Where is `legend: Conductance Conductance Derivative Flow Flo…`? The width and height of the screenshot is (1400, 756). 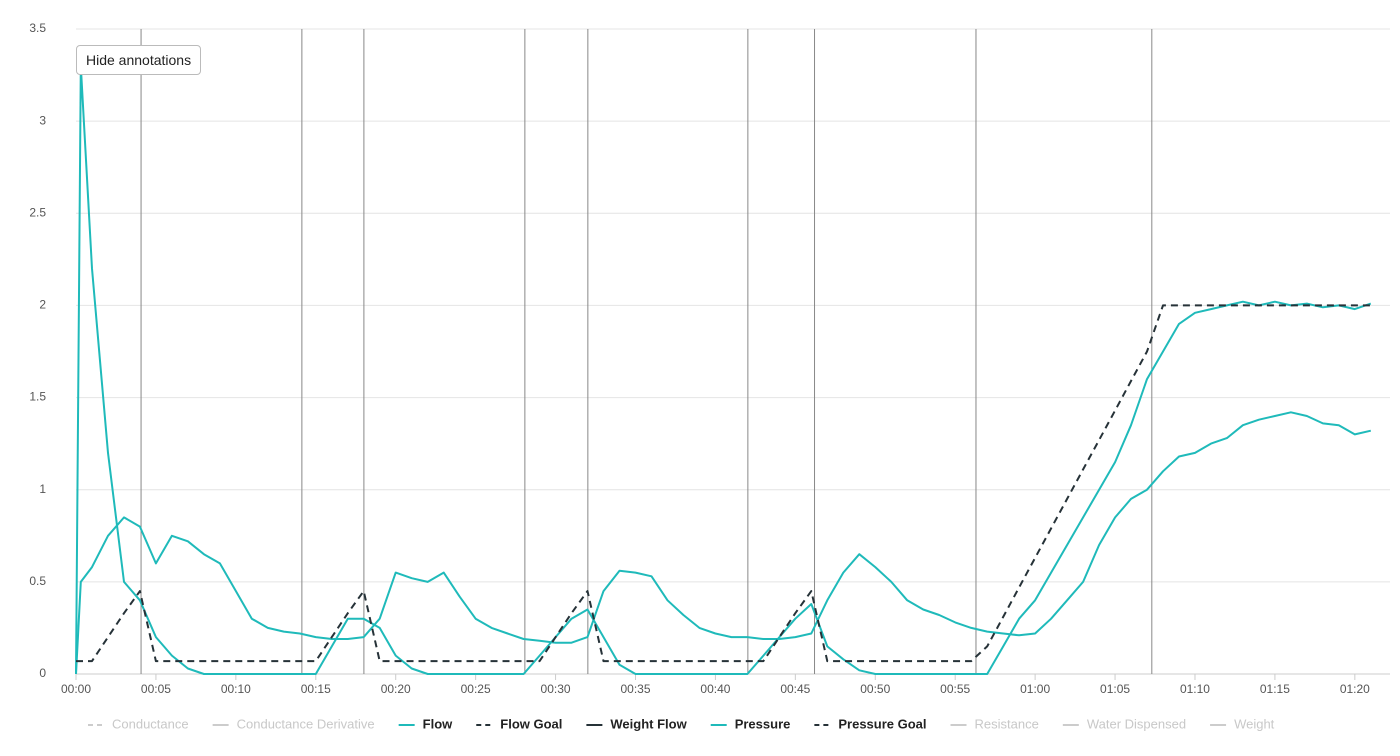
legend: Conductance Conductance Derivative Flow Flo… is located at coordinates (681, 723).